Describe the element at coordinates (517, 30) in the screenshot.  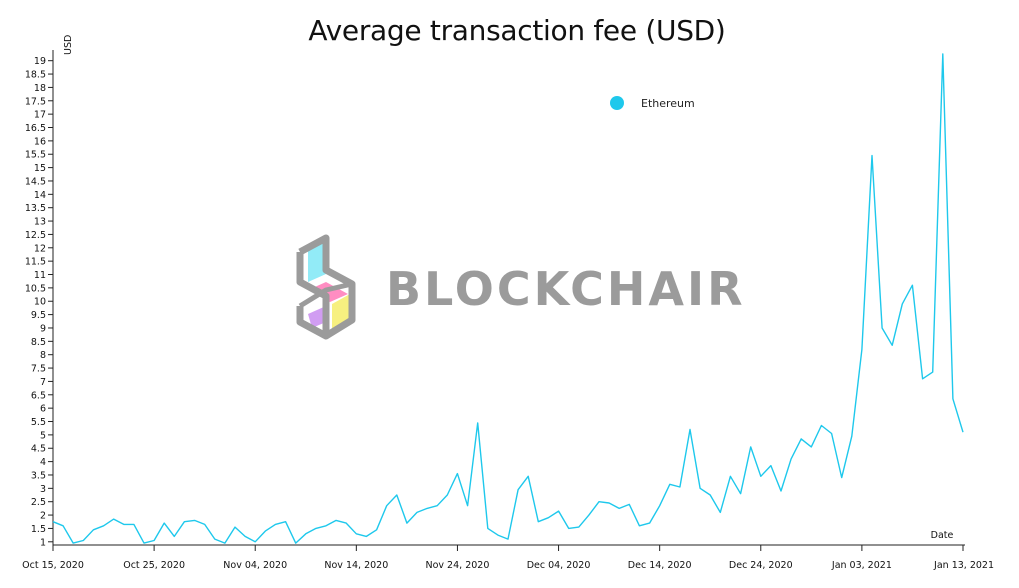
I see `chart-title: Average transaction fee (USD)` at that location.